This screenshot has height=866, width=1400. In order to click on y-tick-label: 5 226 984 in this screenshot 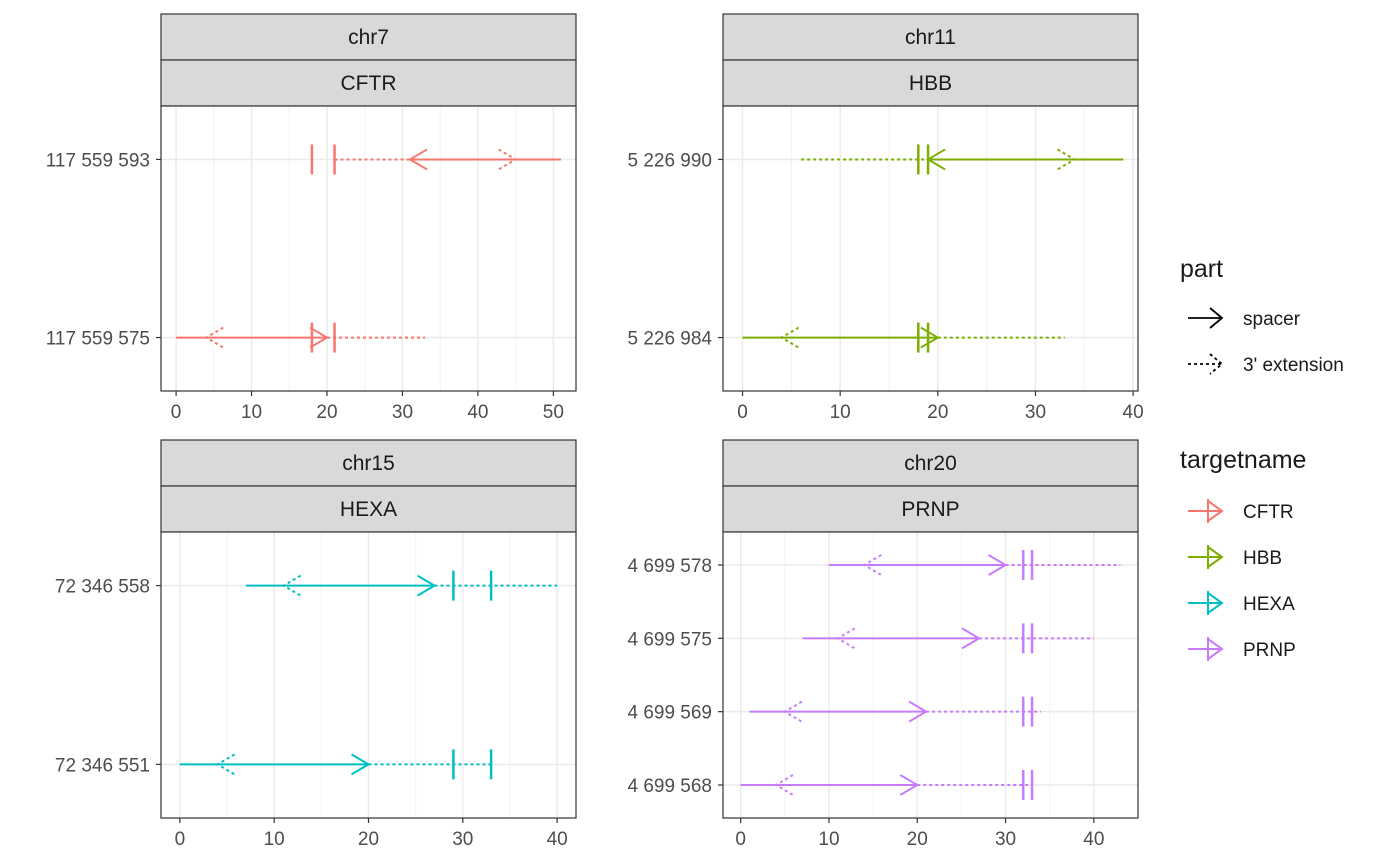, I will do `click(669, 339)`.